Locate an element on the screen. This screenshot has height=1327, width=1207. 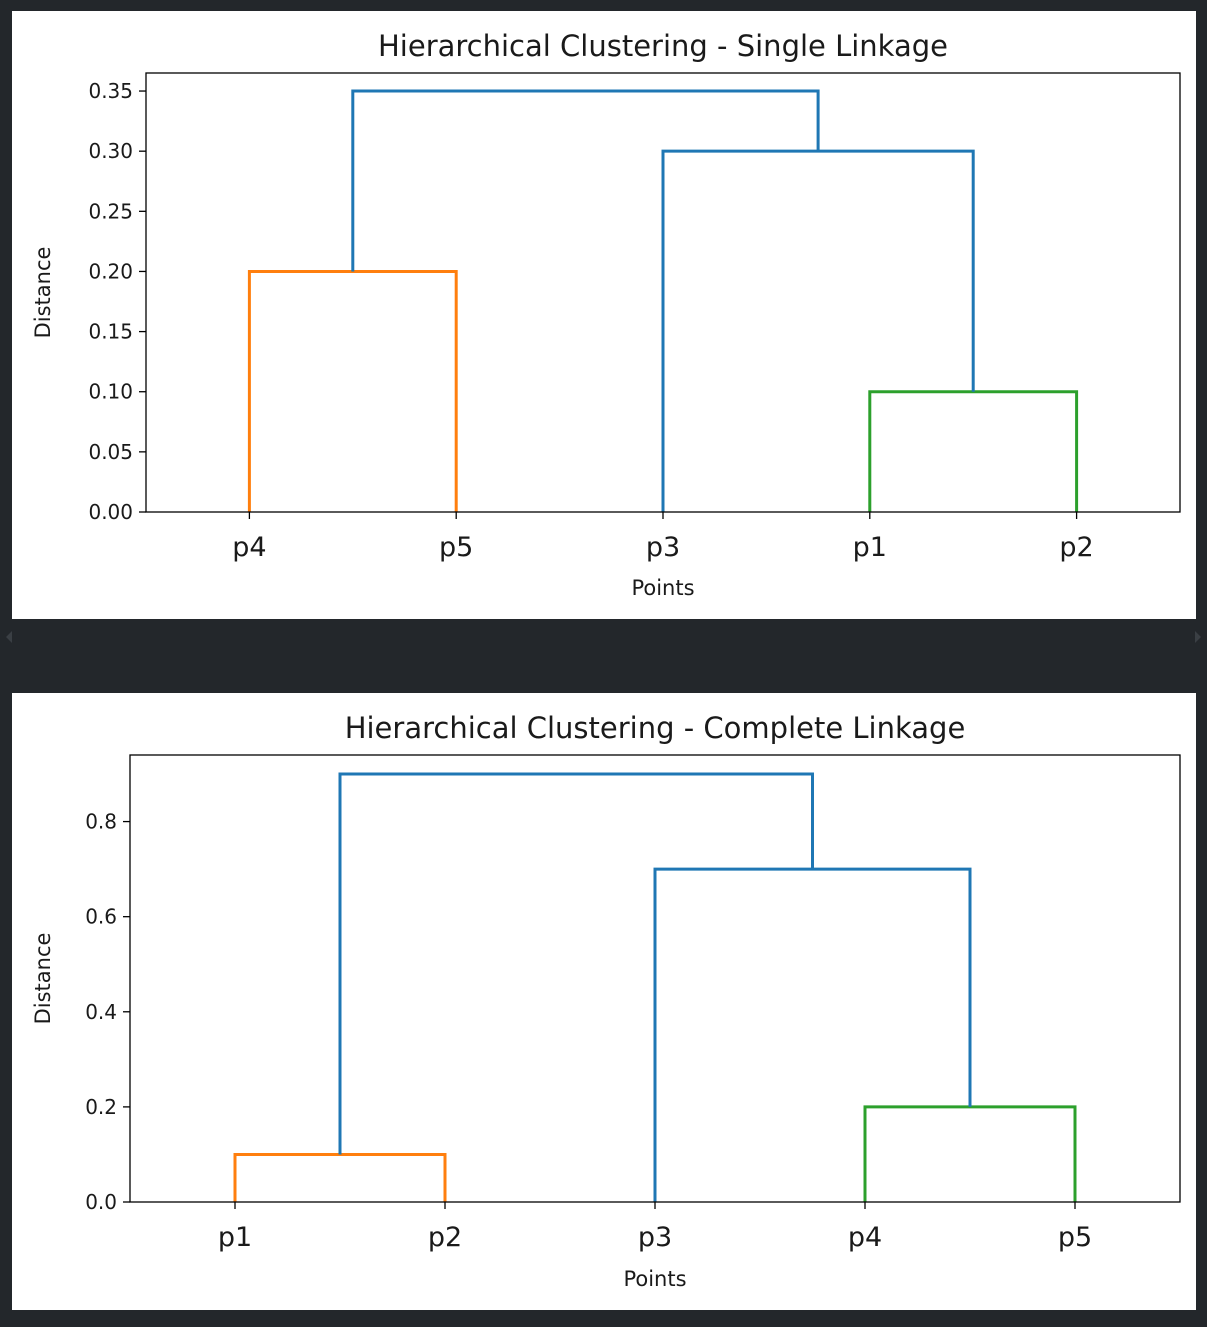
y-tick-label: 0.8 is located at coordinates (101, 822).